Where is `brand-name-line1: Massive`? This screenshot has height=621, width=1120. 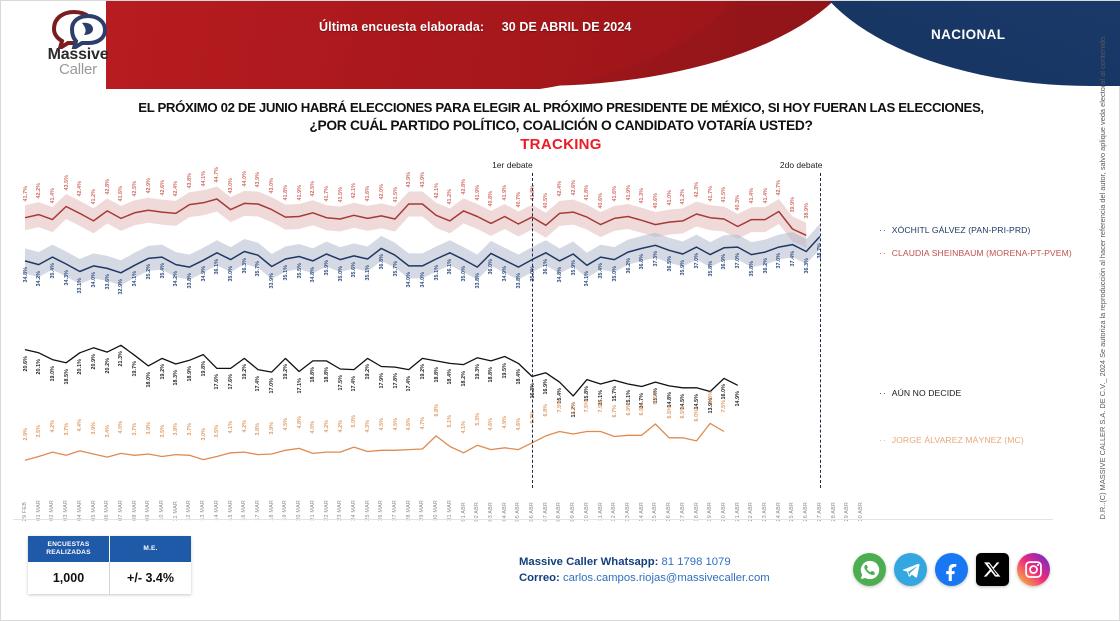 brand-name-line1: Massive is located at coordinates (78, 54).